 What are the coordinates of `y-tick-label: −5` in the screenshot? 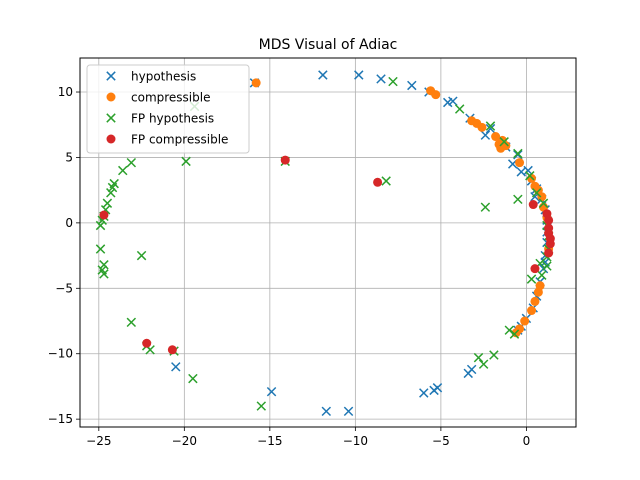 It's located at (64, 288).